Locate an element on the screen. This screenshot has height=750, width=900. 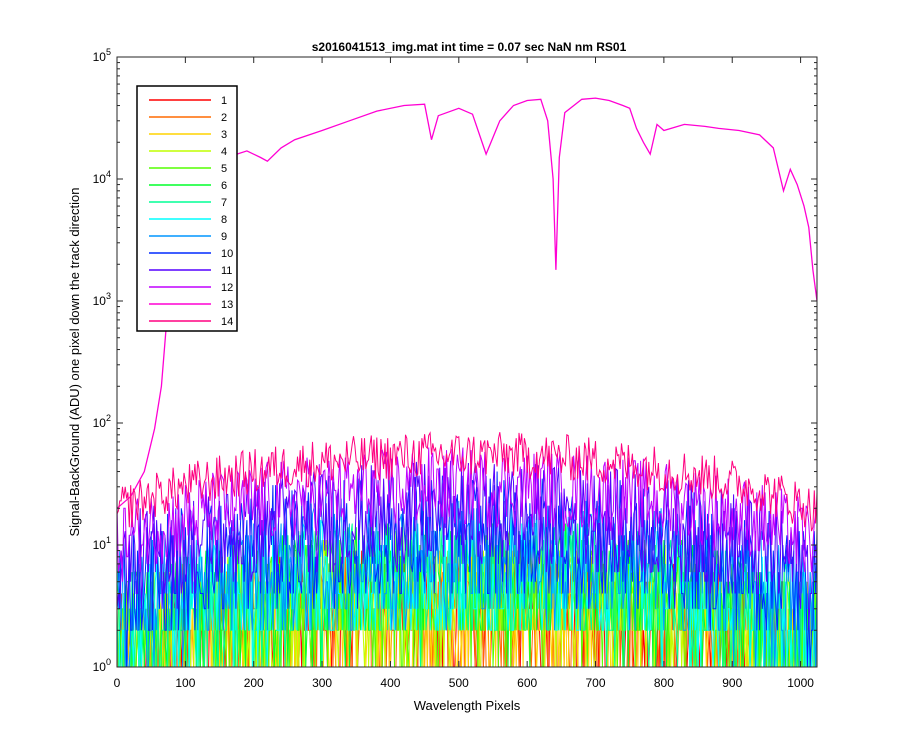
x-tick-label: 900 is located at coordinates (732, 683).